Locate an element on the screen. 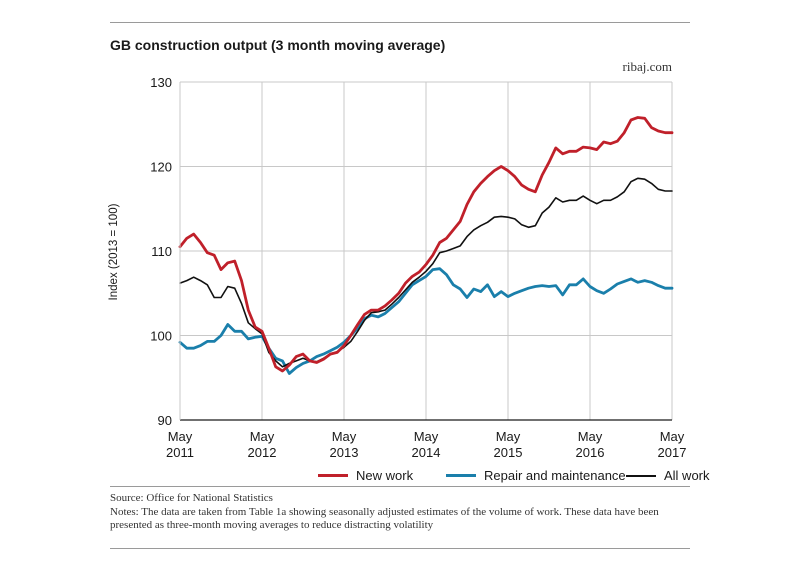 This screenshot has height=571, width=800. y-tick-label: 130 is located at coordinates (161, 82).